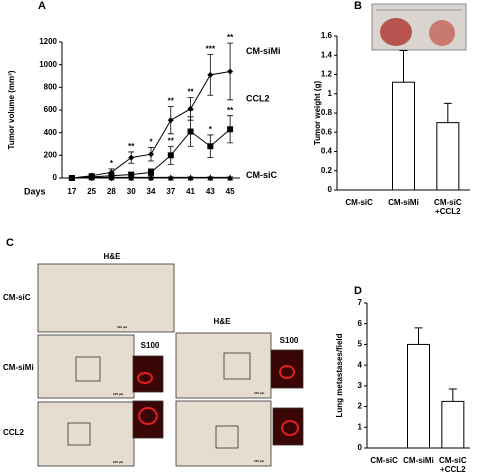 The image size is (478, 473). I want to click on y-tick-label: 1200, so click(48, 41).